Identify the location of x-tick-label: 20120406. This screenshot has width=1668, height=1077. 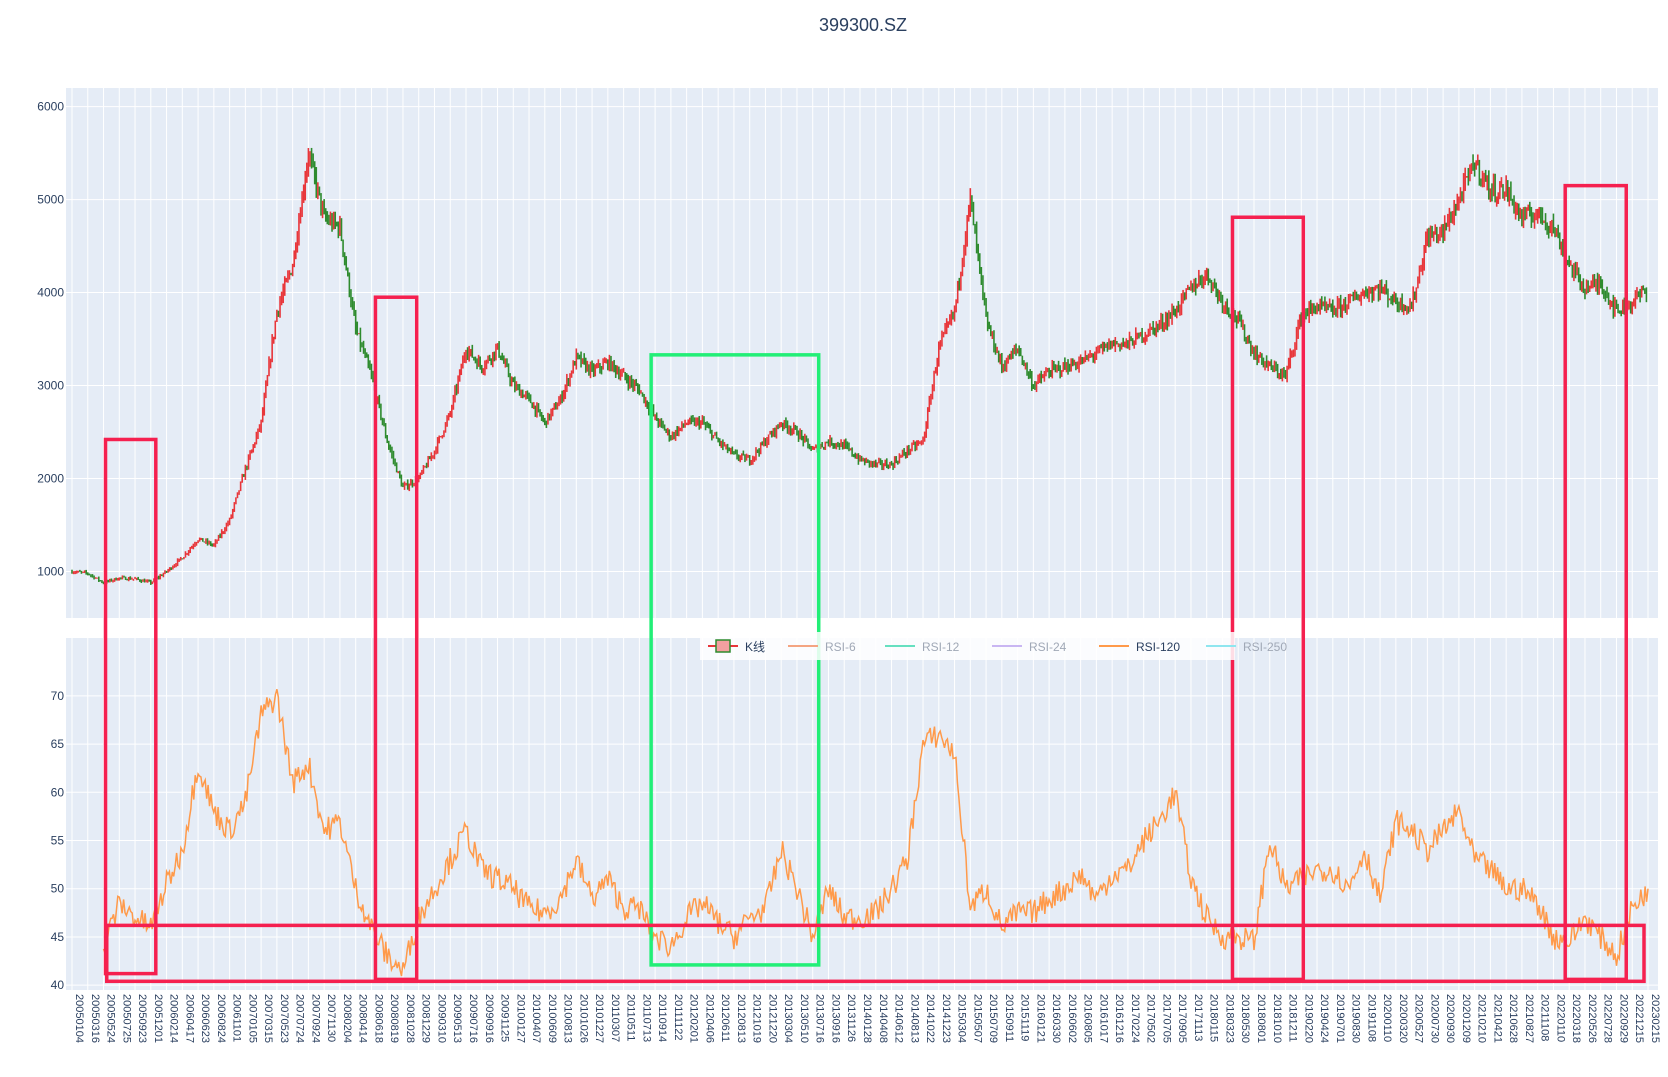
(709, 1018).